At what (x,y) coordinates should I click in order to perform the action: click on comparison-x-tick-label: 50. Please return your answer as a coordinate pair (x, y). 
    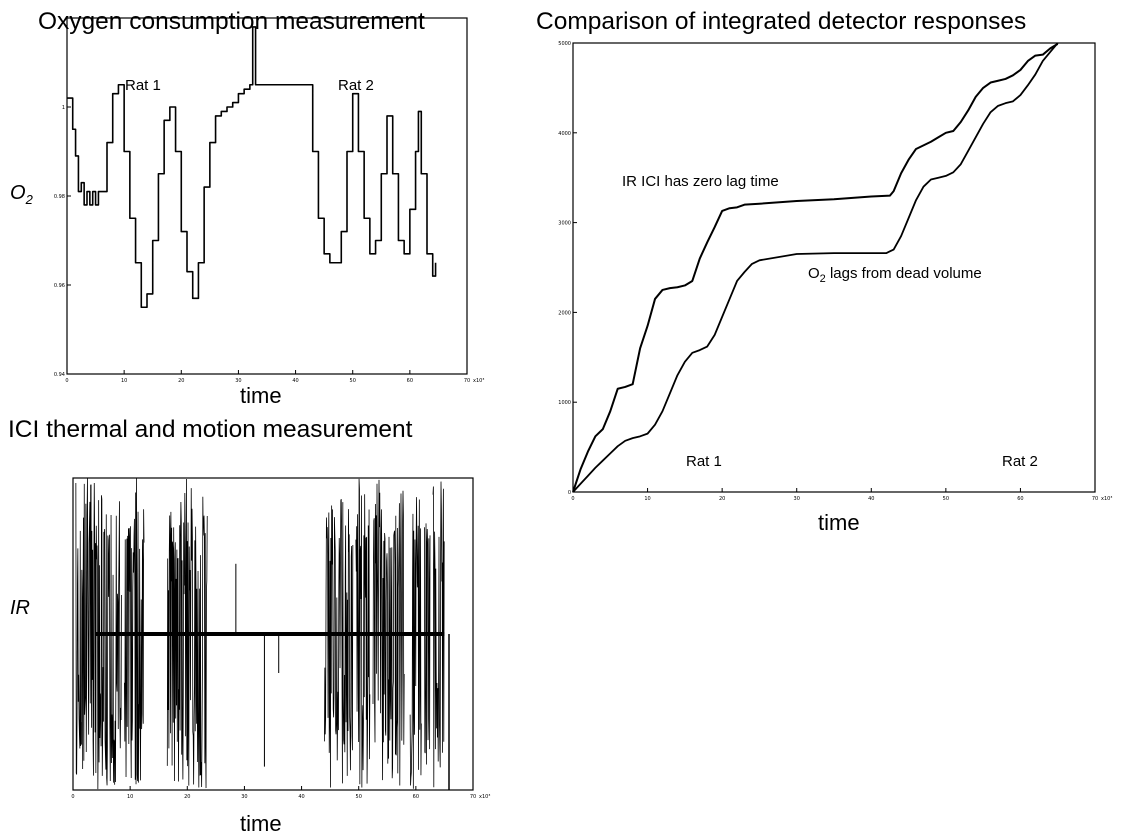
    Looking at the image, I should click on (946, 499).